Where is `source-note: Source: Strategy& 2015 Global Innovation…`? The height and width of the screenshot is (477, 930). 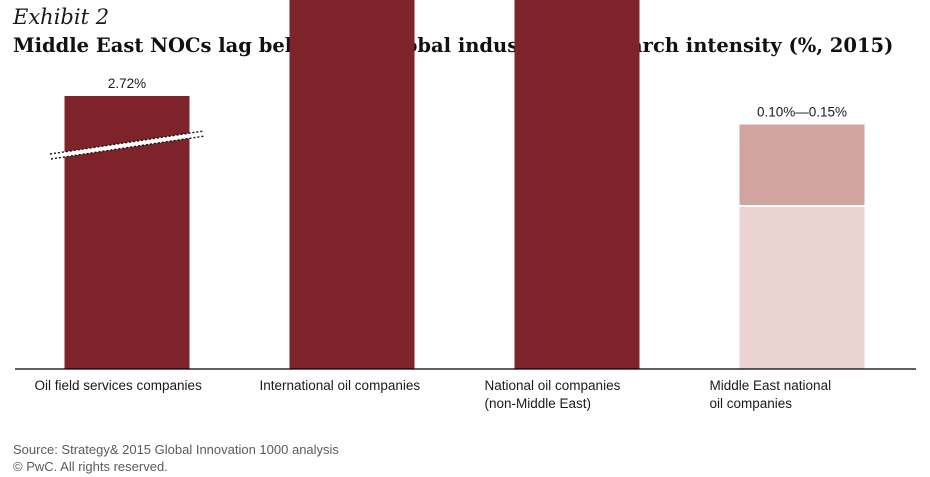 source-note: Source: Strategy& 2015 Global Innovation… is located at coordinates (176, 449).